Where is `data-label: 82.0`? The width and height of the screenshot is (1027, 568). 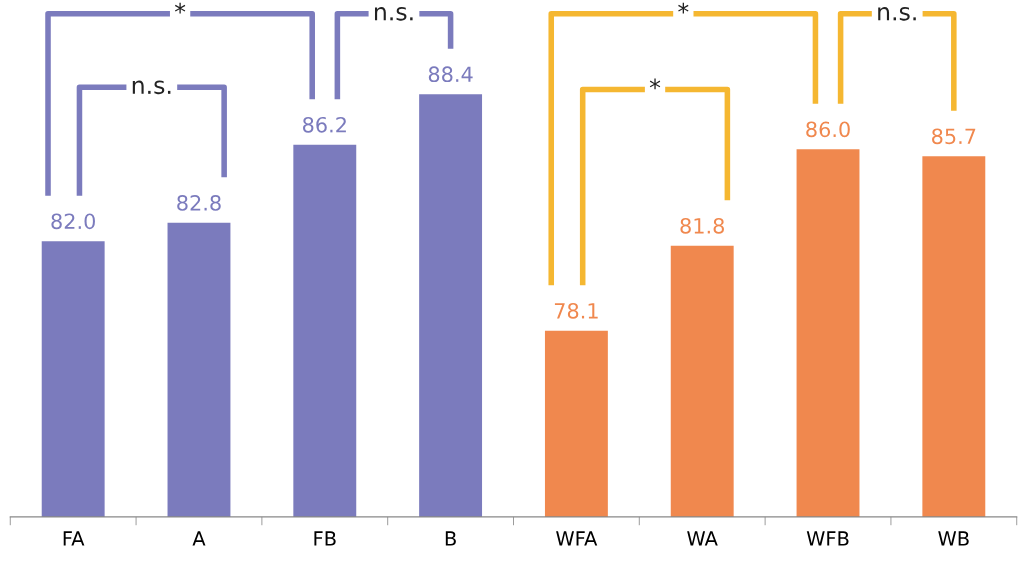 data-label: 82.0 is located at coordinates (73, 221).